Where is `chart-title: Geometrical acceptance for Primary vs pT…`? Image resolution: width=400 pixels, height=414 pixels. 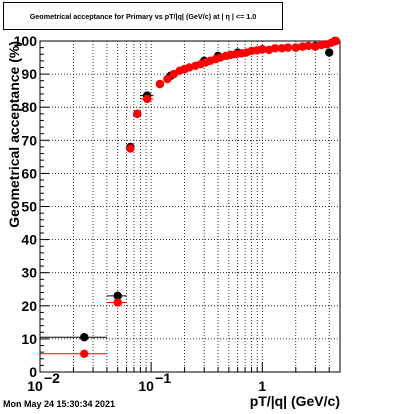
chart-title: Geometrical acceptance for Primary vs pT… is located at coordinates (143, 16).